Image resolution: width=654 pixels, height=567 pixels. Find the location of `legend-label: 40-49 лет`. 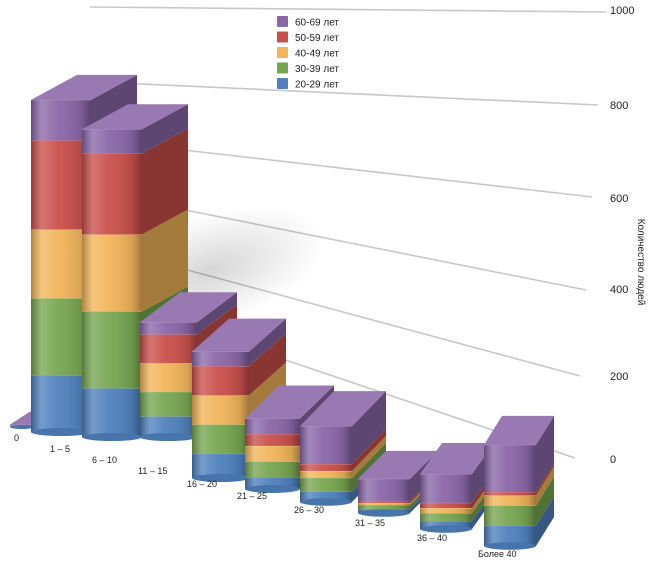

legend-label: 40-49 лет is located at coordinates (317, 54).